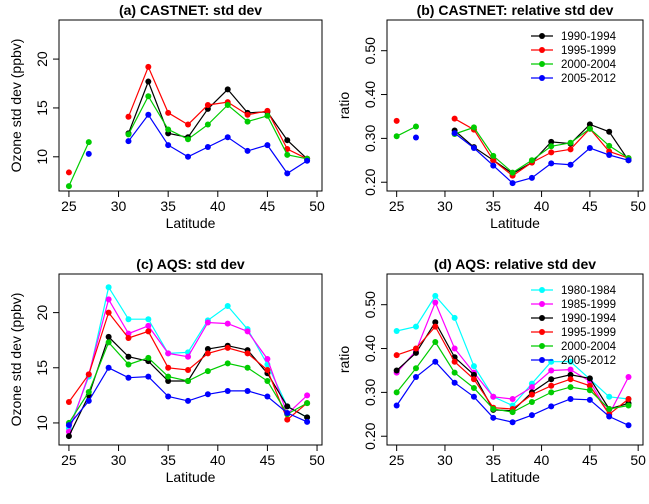 This screenshot has height=504, width=649. Describe the element at coordinates (574, 58) in the screenshot. I see `legend: 1990-1994 1995-1999 2000-2004 2005-2012` at that location.